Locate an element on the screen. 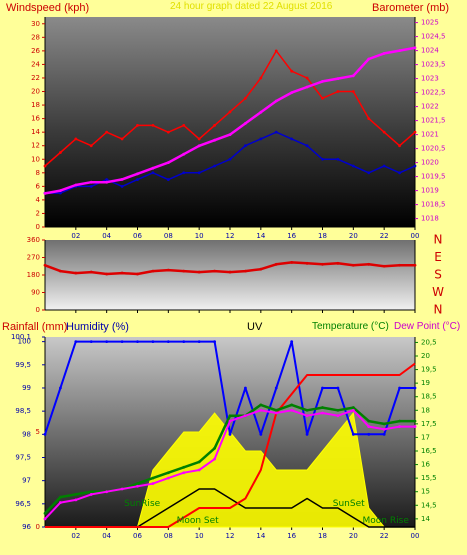  wind-y-tick-label: 18 is located at coordinates (35, 105).